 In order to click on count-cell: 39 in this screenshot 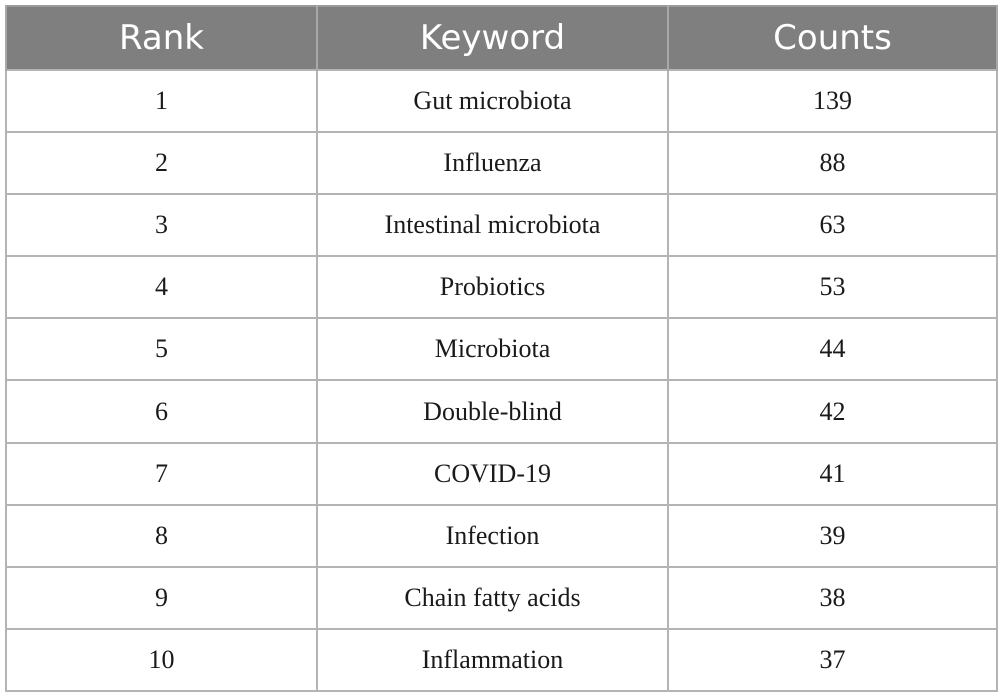, I will do `click(832, 535)`.